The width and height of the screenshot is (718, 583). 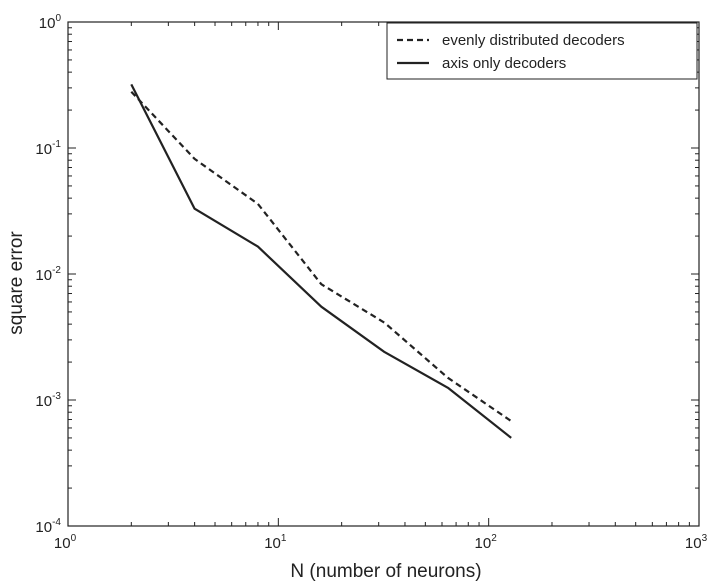 I want to click on y-tick-label: 10⁻⁴, so click(x=48, y=526).